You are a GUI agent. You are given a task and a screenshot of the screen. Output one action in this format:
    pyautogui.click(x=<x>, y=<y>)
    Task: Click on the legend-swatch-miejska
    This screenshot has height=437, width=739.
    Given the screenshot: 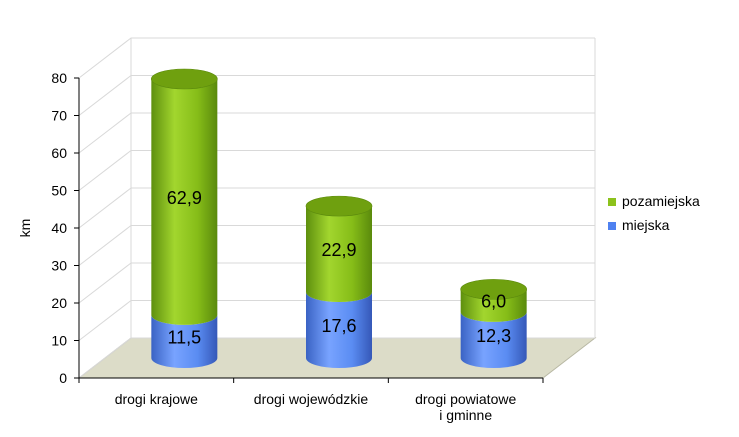 What is the action you would take?
    pyautogui.click(x=612, y=226)
    